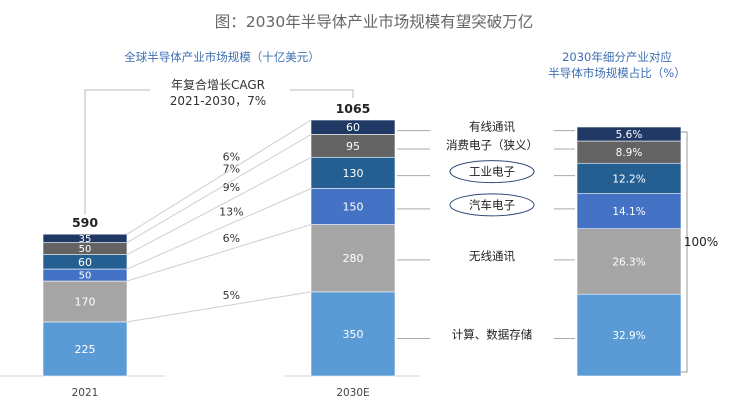  What do you see at coordinates (218, 84) in the screenshot?
I see `cagr-summary-line: 年复合增长CAGR` at bounding box center [218, 84].